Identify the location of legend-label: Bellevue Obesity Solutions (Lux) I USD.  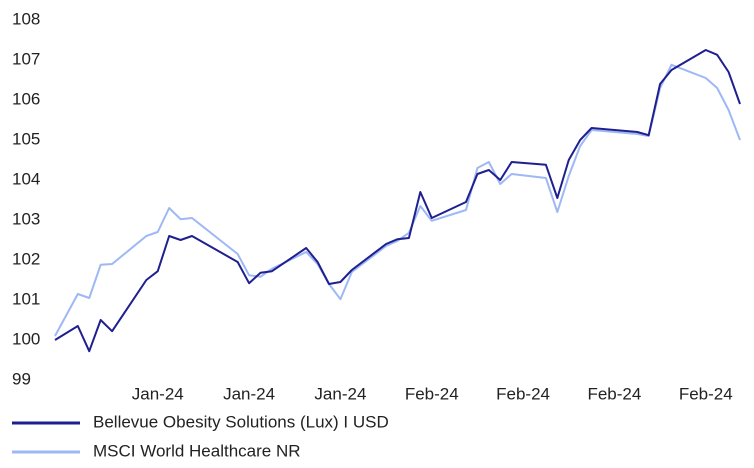
(241, 421).